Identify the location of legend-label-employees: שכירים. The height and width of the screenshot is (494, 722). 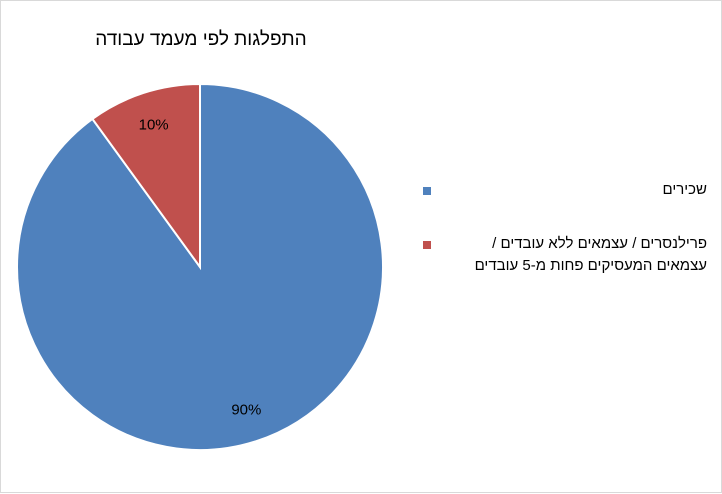
(684, 189).